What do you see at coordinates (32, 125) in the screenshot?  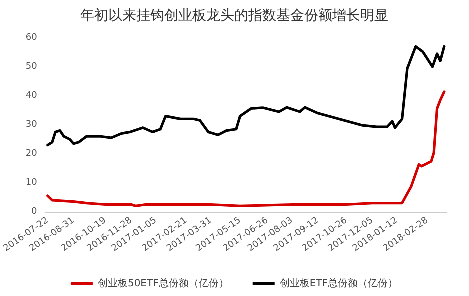 I see `y-tick-label: 30` at bounding box center [32, 125].